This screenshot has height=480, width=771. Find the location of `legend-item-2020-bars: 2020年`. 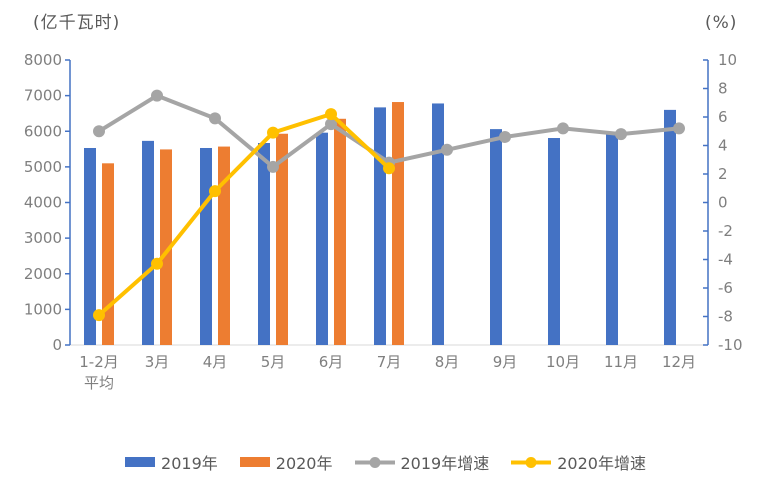

legend-item-2020-bars: 2020年 is located at coordinates (286, 462).